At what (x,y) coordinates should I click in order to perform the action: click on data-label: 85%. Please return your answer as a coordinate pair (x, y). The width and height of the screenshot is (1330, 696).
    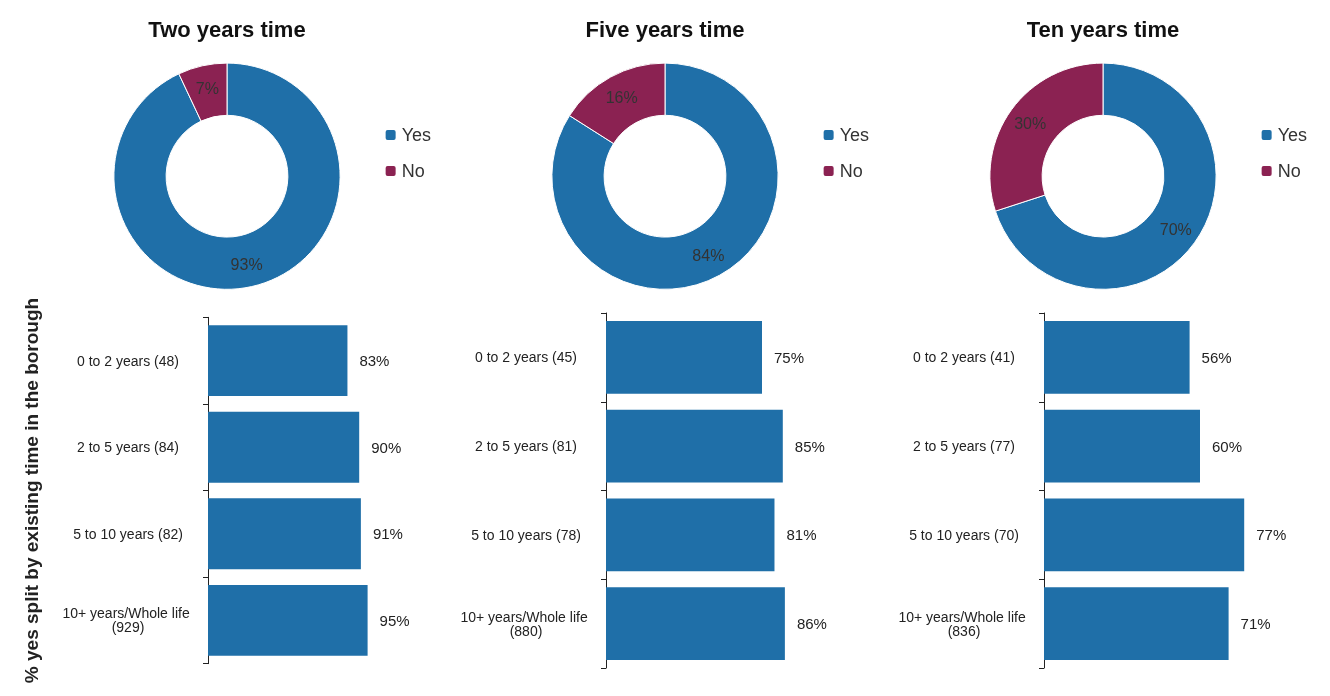
    Looking at the image, I should click on (809, 446).